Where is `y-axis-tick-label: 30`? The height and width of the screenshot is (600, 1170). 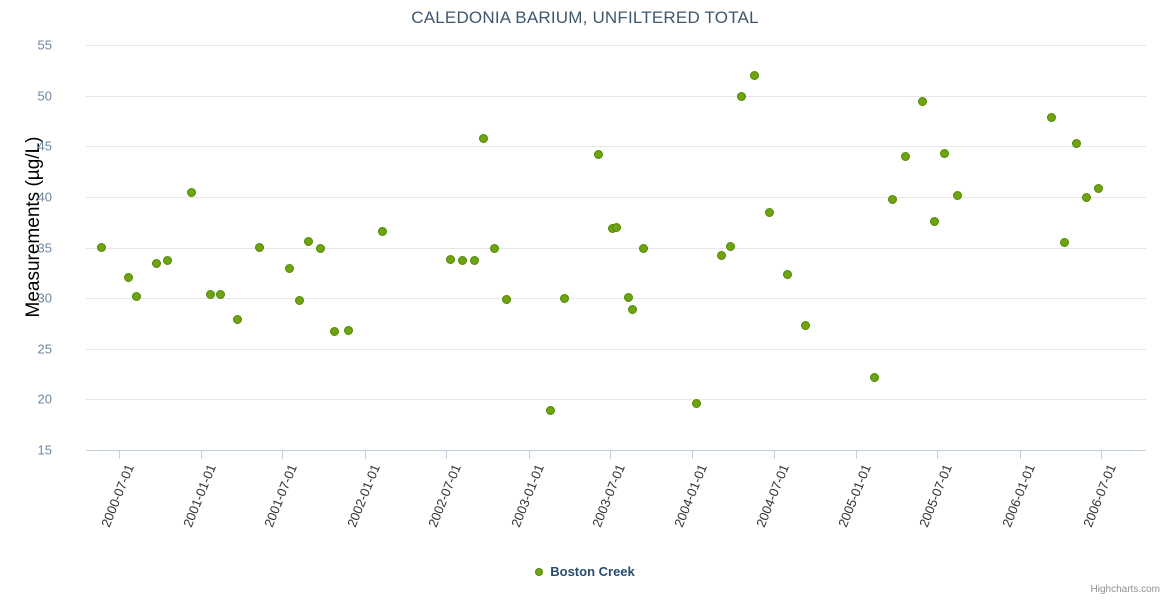 y-axis-tick-label: 30 is located at coordinates (44, 298).